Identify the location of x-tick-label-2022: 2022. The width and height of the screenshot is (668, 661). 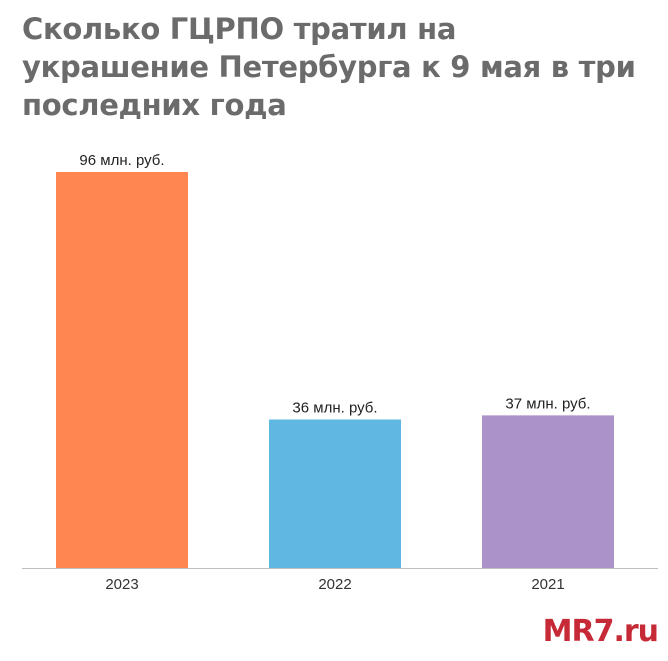
(334, 584).